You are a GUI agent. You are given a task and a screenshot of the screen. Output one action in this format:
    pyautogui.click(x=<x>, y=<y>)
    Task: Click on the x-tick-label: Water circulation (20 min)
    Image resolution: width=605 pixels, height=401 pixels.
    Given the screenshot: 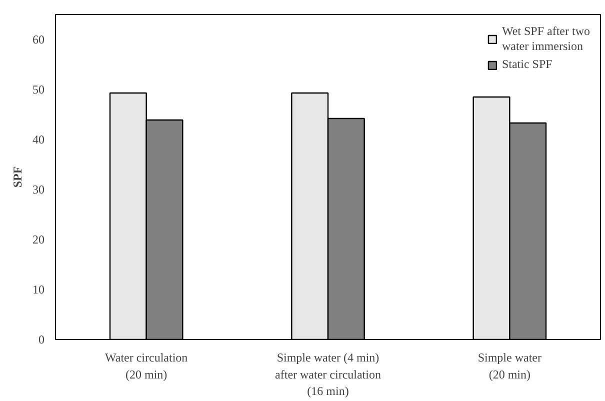 What is the action you would take?
    pyautogui.click(x=146, y=366)
    